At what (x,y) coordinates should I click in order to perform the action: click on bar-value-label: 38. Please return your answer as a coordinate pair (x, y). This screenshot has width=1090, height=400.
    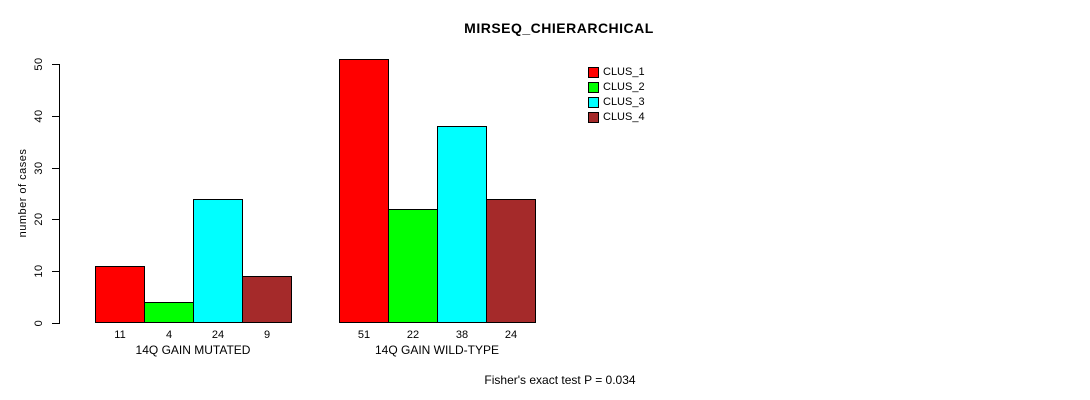
    Looking at the image, I should click on (462, 335).